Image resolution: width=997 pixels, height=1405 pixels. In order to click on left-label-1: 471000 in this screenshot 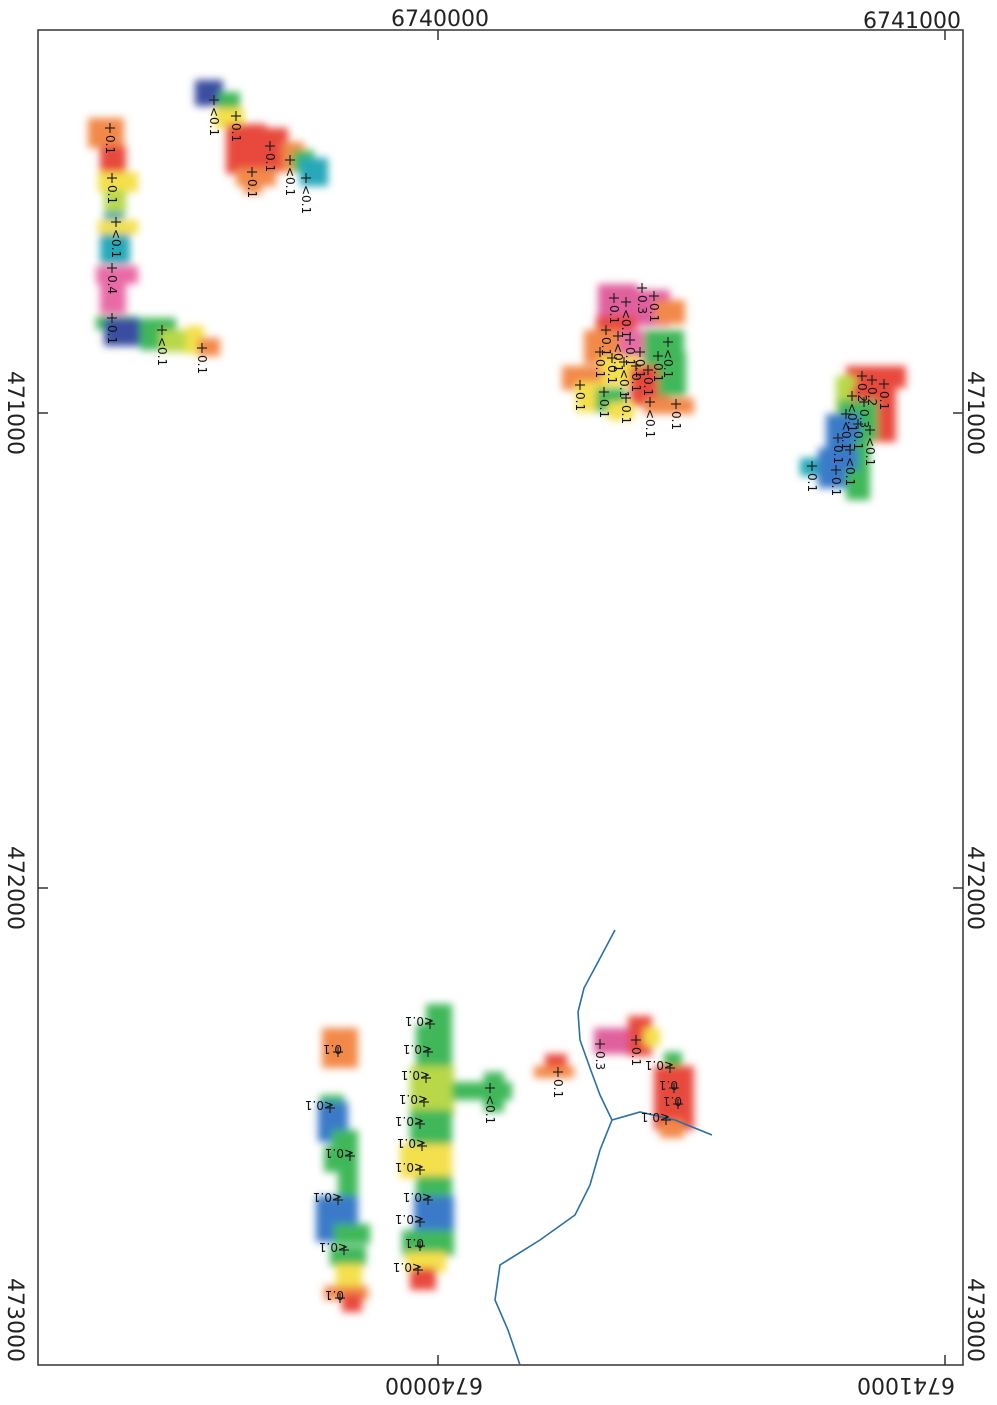, I will do `click(14, 413)`.